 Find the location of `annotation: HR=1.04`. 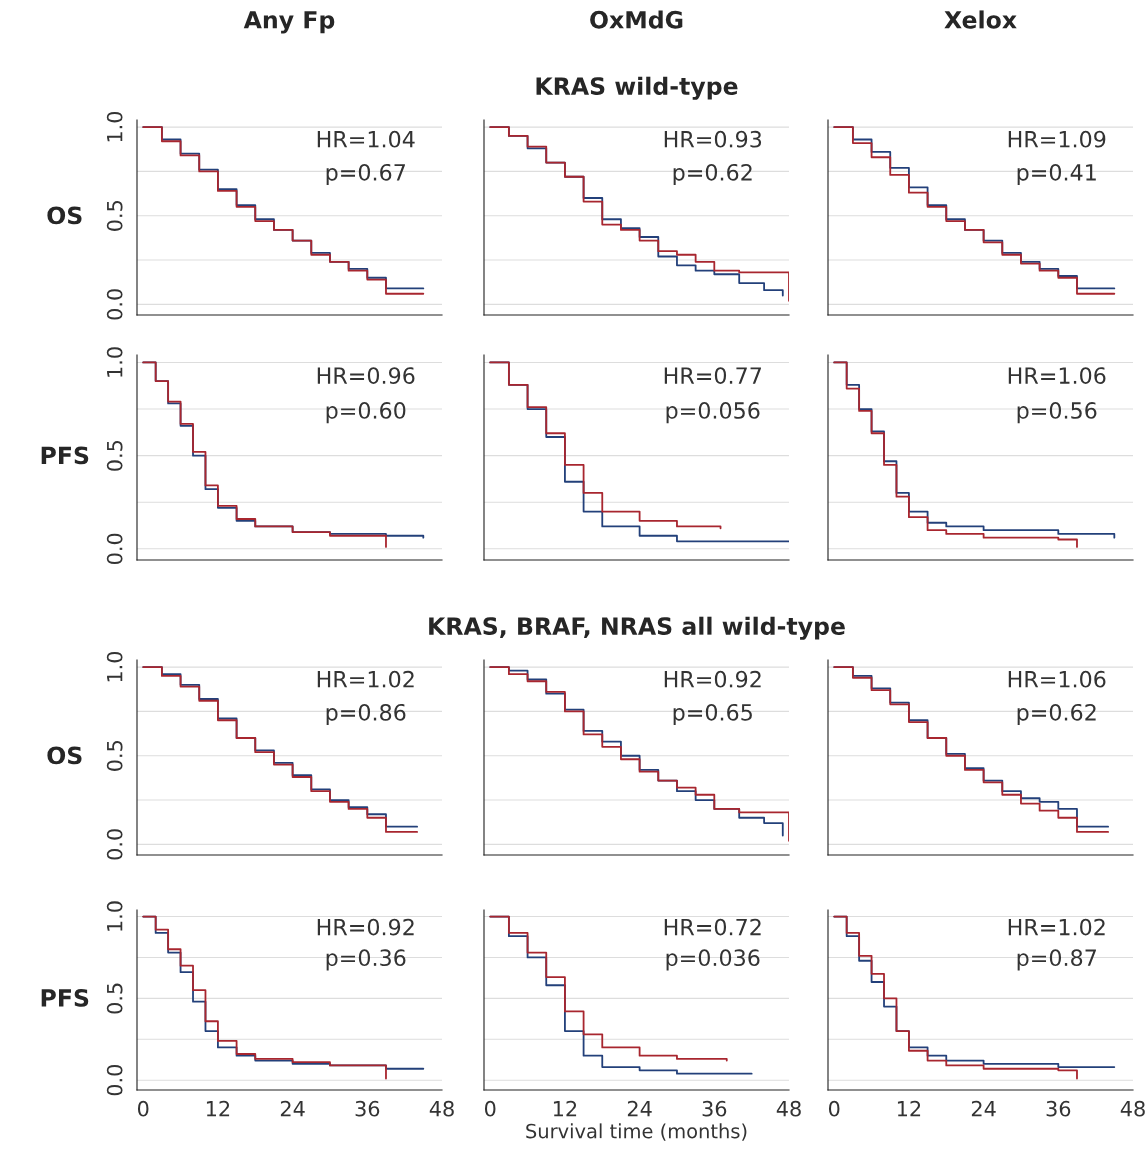

annotation: HR=1.04 is located at coordinates (366, 139).